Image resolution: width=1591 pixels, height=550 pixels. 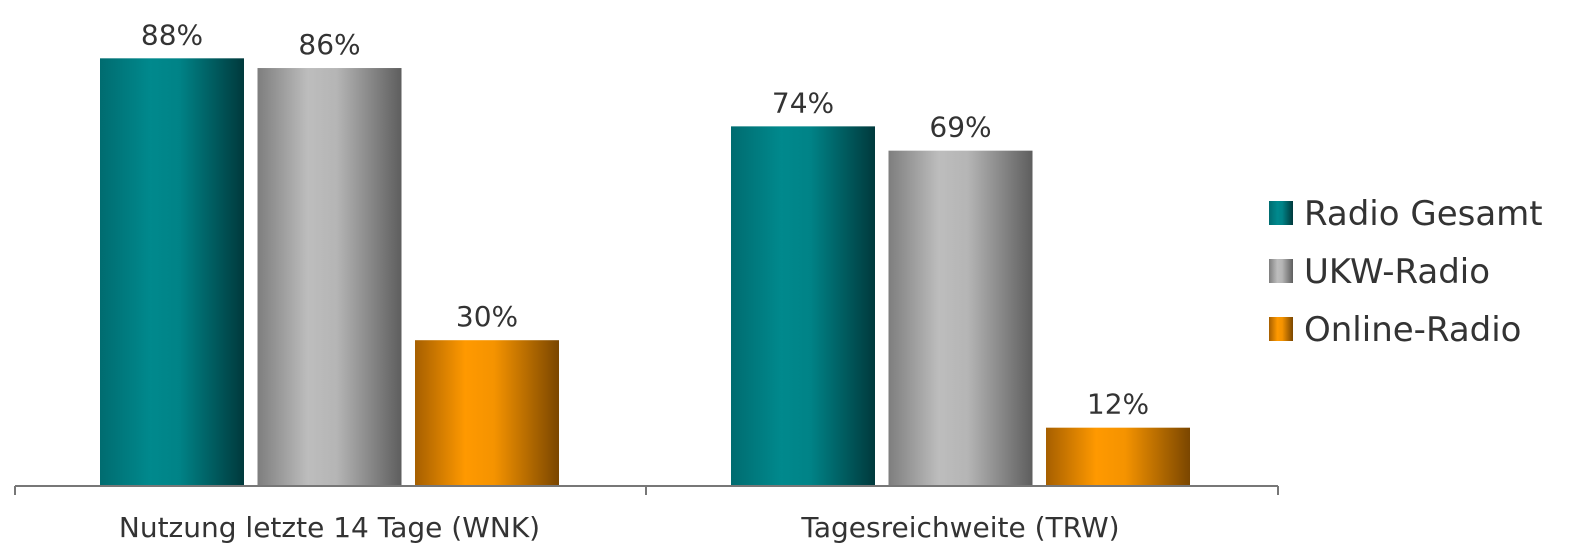 I want to click on category-label: Tagesreichweite (TRW), so click(x=959, y=527).